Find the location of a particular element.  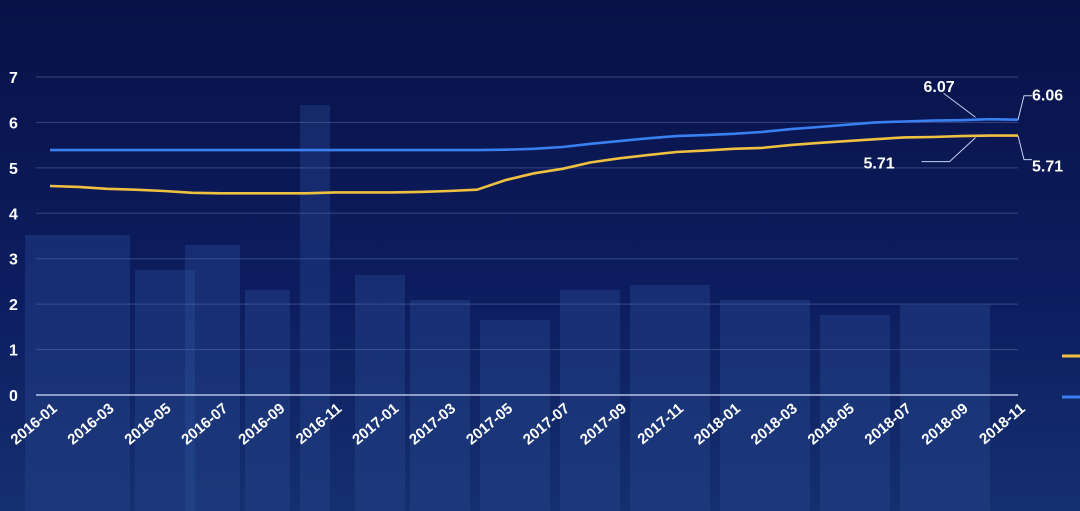

data-label: 6.06 is located at coordinates (1047, 96).